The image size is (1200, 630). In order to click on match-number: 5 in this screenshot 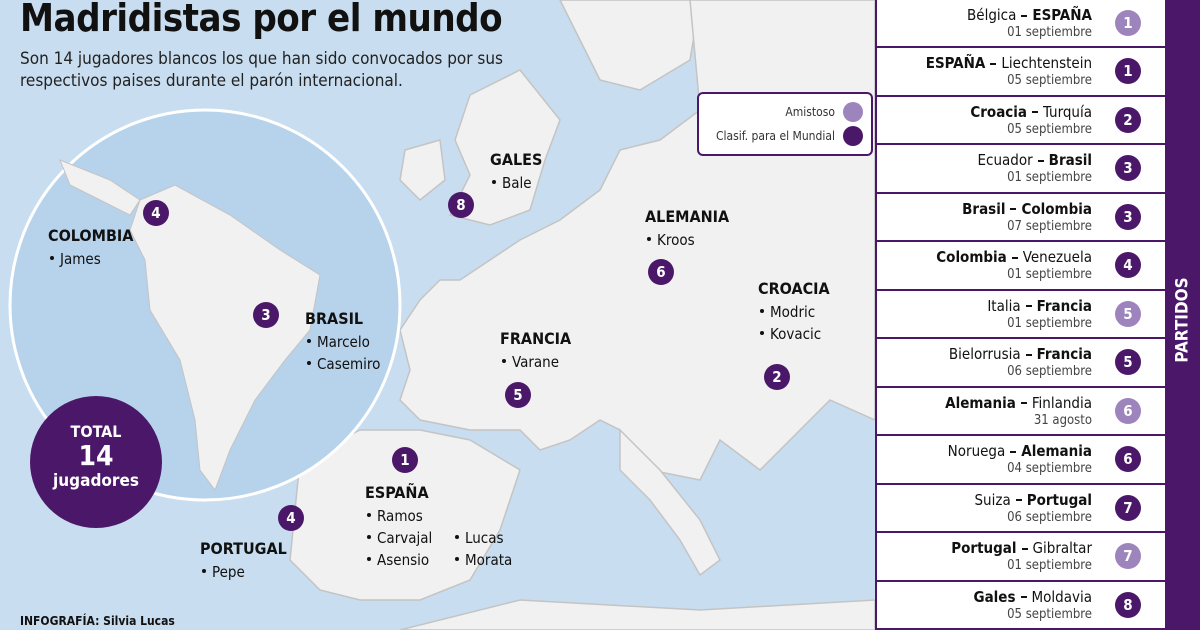, I will do `click(1128, 362)`.